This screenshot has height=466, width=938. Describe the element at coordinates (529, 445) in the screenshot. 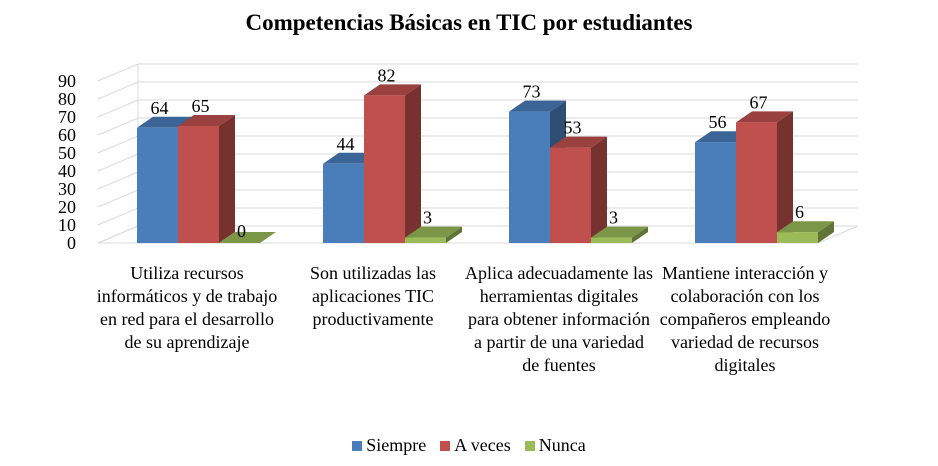

I see `legend-swatch-nunca` at that location.